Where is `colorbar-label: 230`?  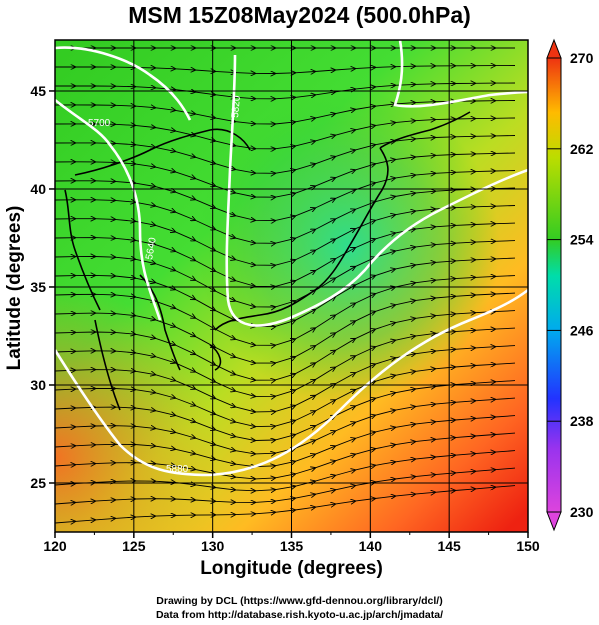 colorbar-label: 230 is located at coordinates (582, 512).